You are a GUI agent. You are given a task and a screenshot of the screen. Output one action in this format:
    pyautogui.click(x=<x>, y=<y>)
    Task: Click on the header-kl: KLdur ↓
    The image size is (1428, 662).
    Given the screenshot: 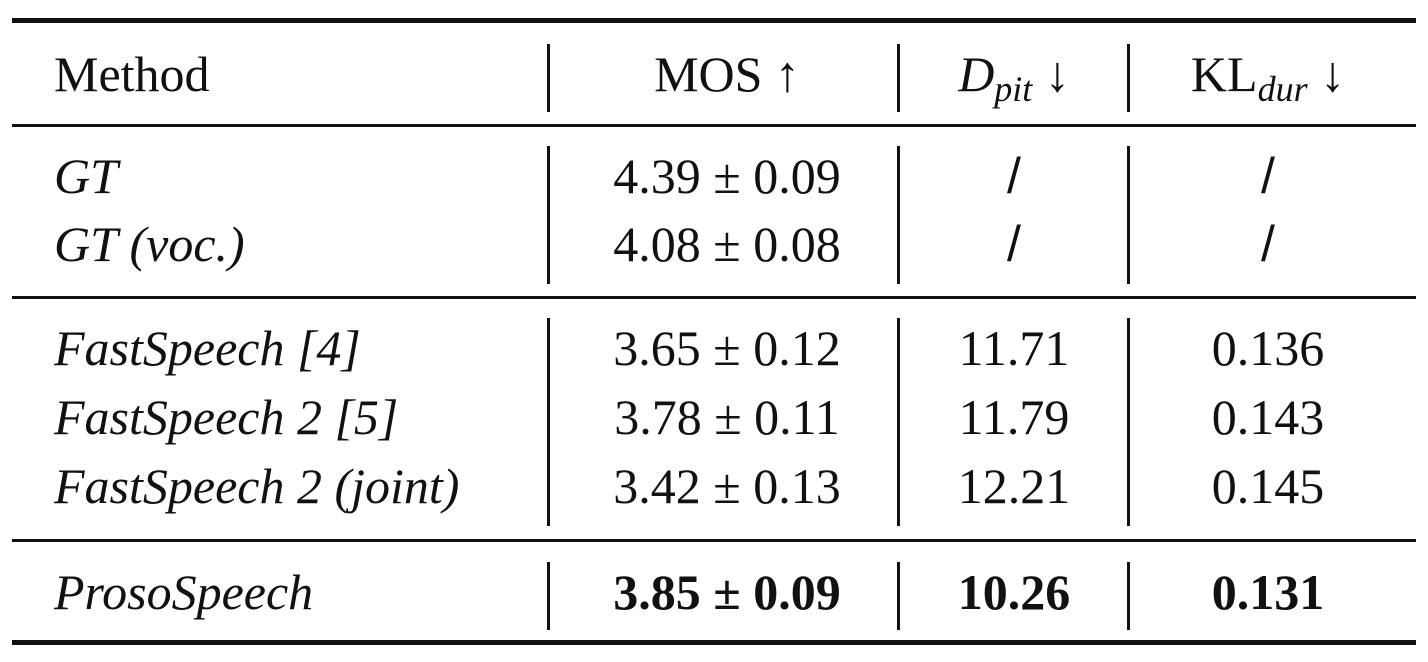 What is the action you would take?
    pyautogui.click(x=1268, y=81)
    